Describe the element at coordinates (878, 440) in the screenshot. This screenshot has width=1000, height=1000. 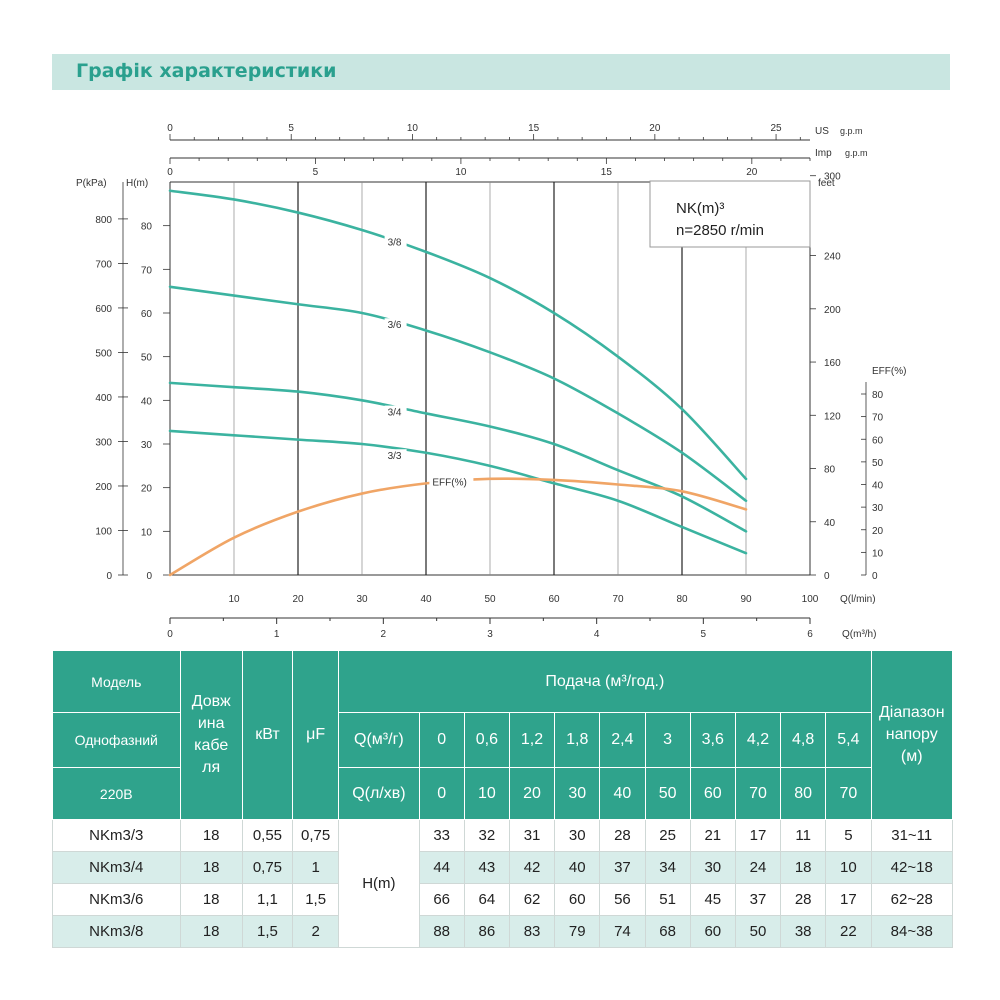
I see `eff-tick-label: 60` at that location.